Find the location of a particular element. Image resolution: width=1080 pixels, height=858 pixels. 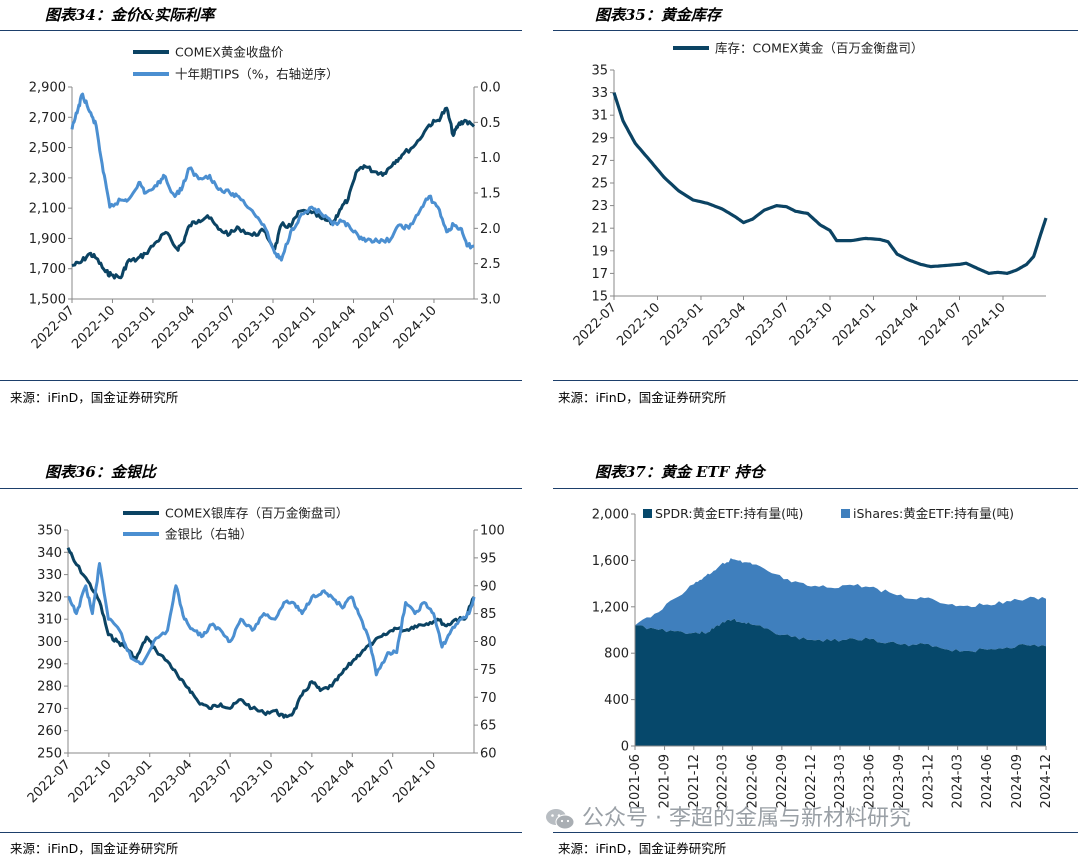

legend-label-0: COMEX银库存（百万金衡盘司） is located at coordinates (256, 513).